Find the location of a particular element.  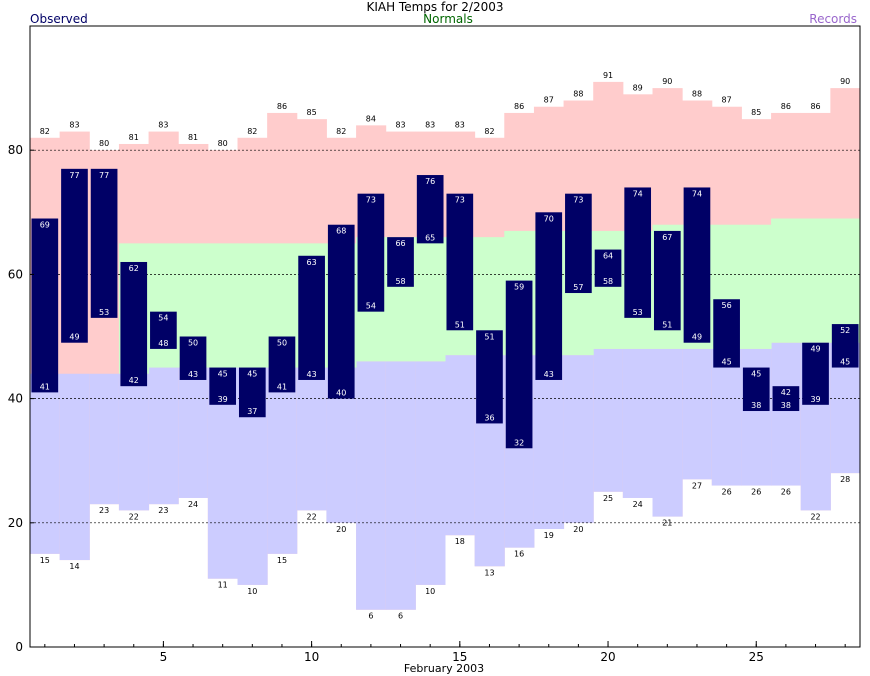

observed-low-label: 53 is located at coordinates (104, 312).